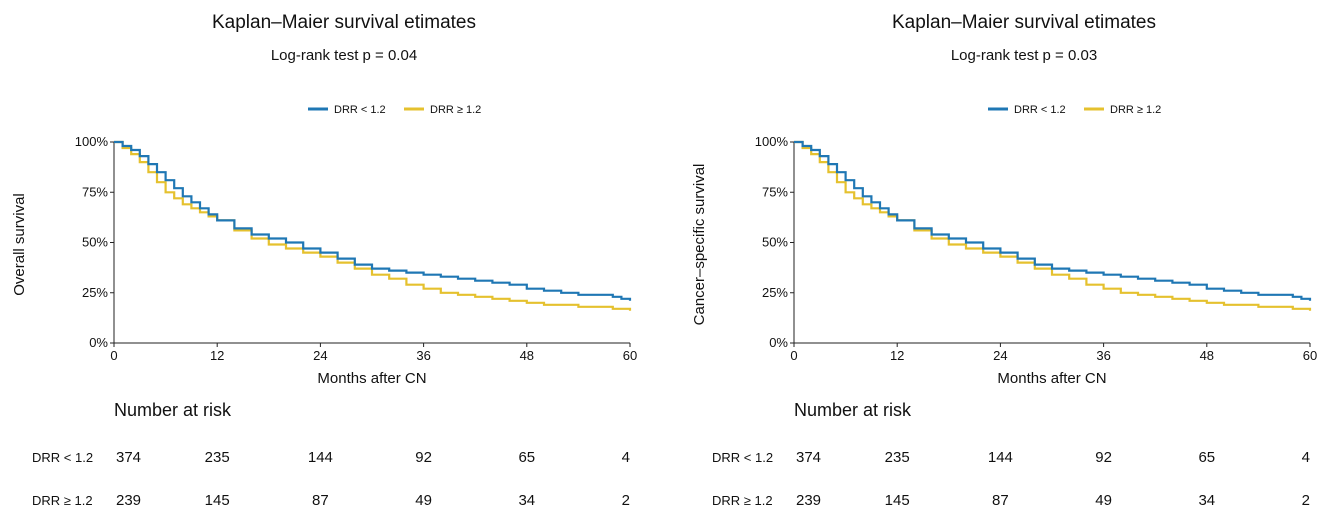 The height and width of the screenshot is (510, 1320). I want to click on y-axis-label: Overall survival, so click(19, 244).